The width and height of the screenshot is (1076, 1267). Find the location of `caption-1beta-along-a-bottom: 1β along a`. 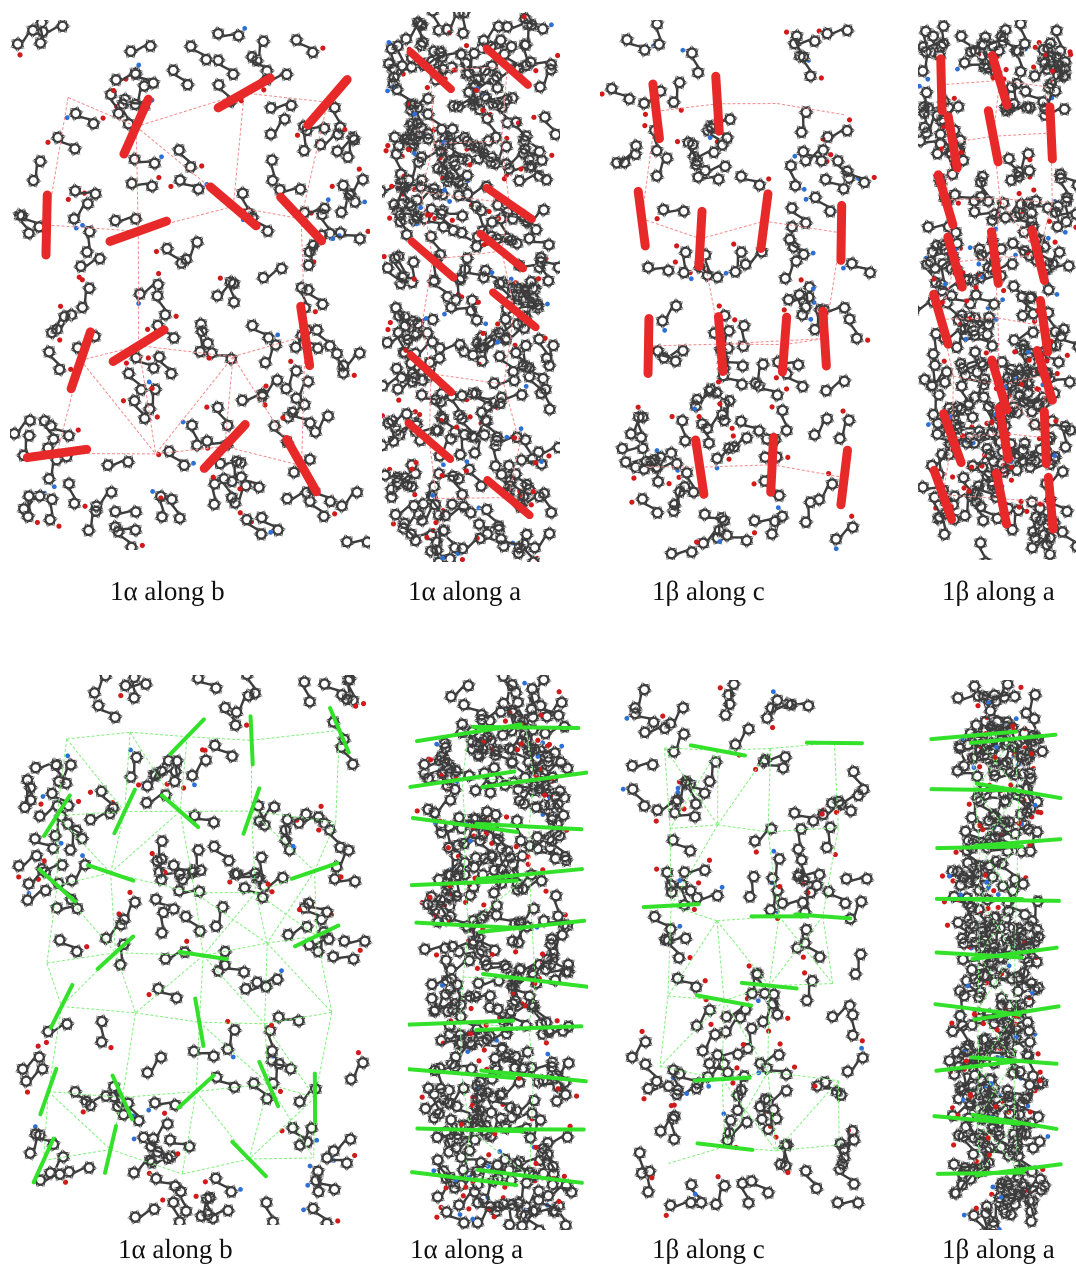

caption-1beta-along-a-bottom: 1β along a is located at coordinates (998, 1249).